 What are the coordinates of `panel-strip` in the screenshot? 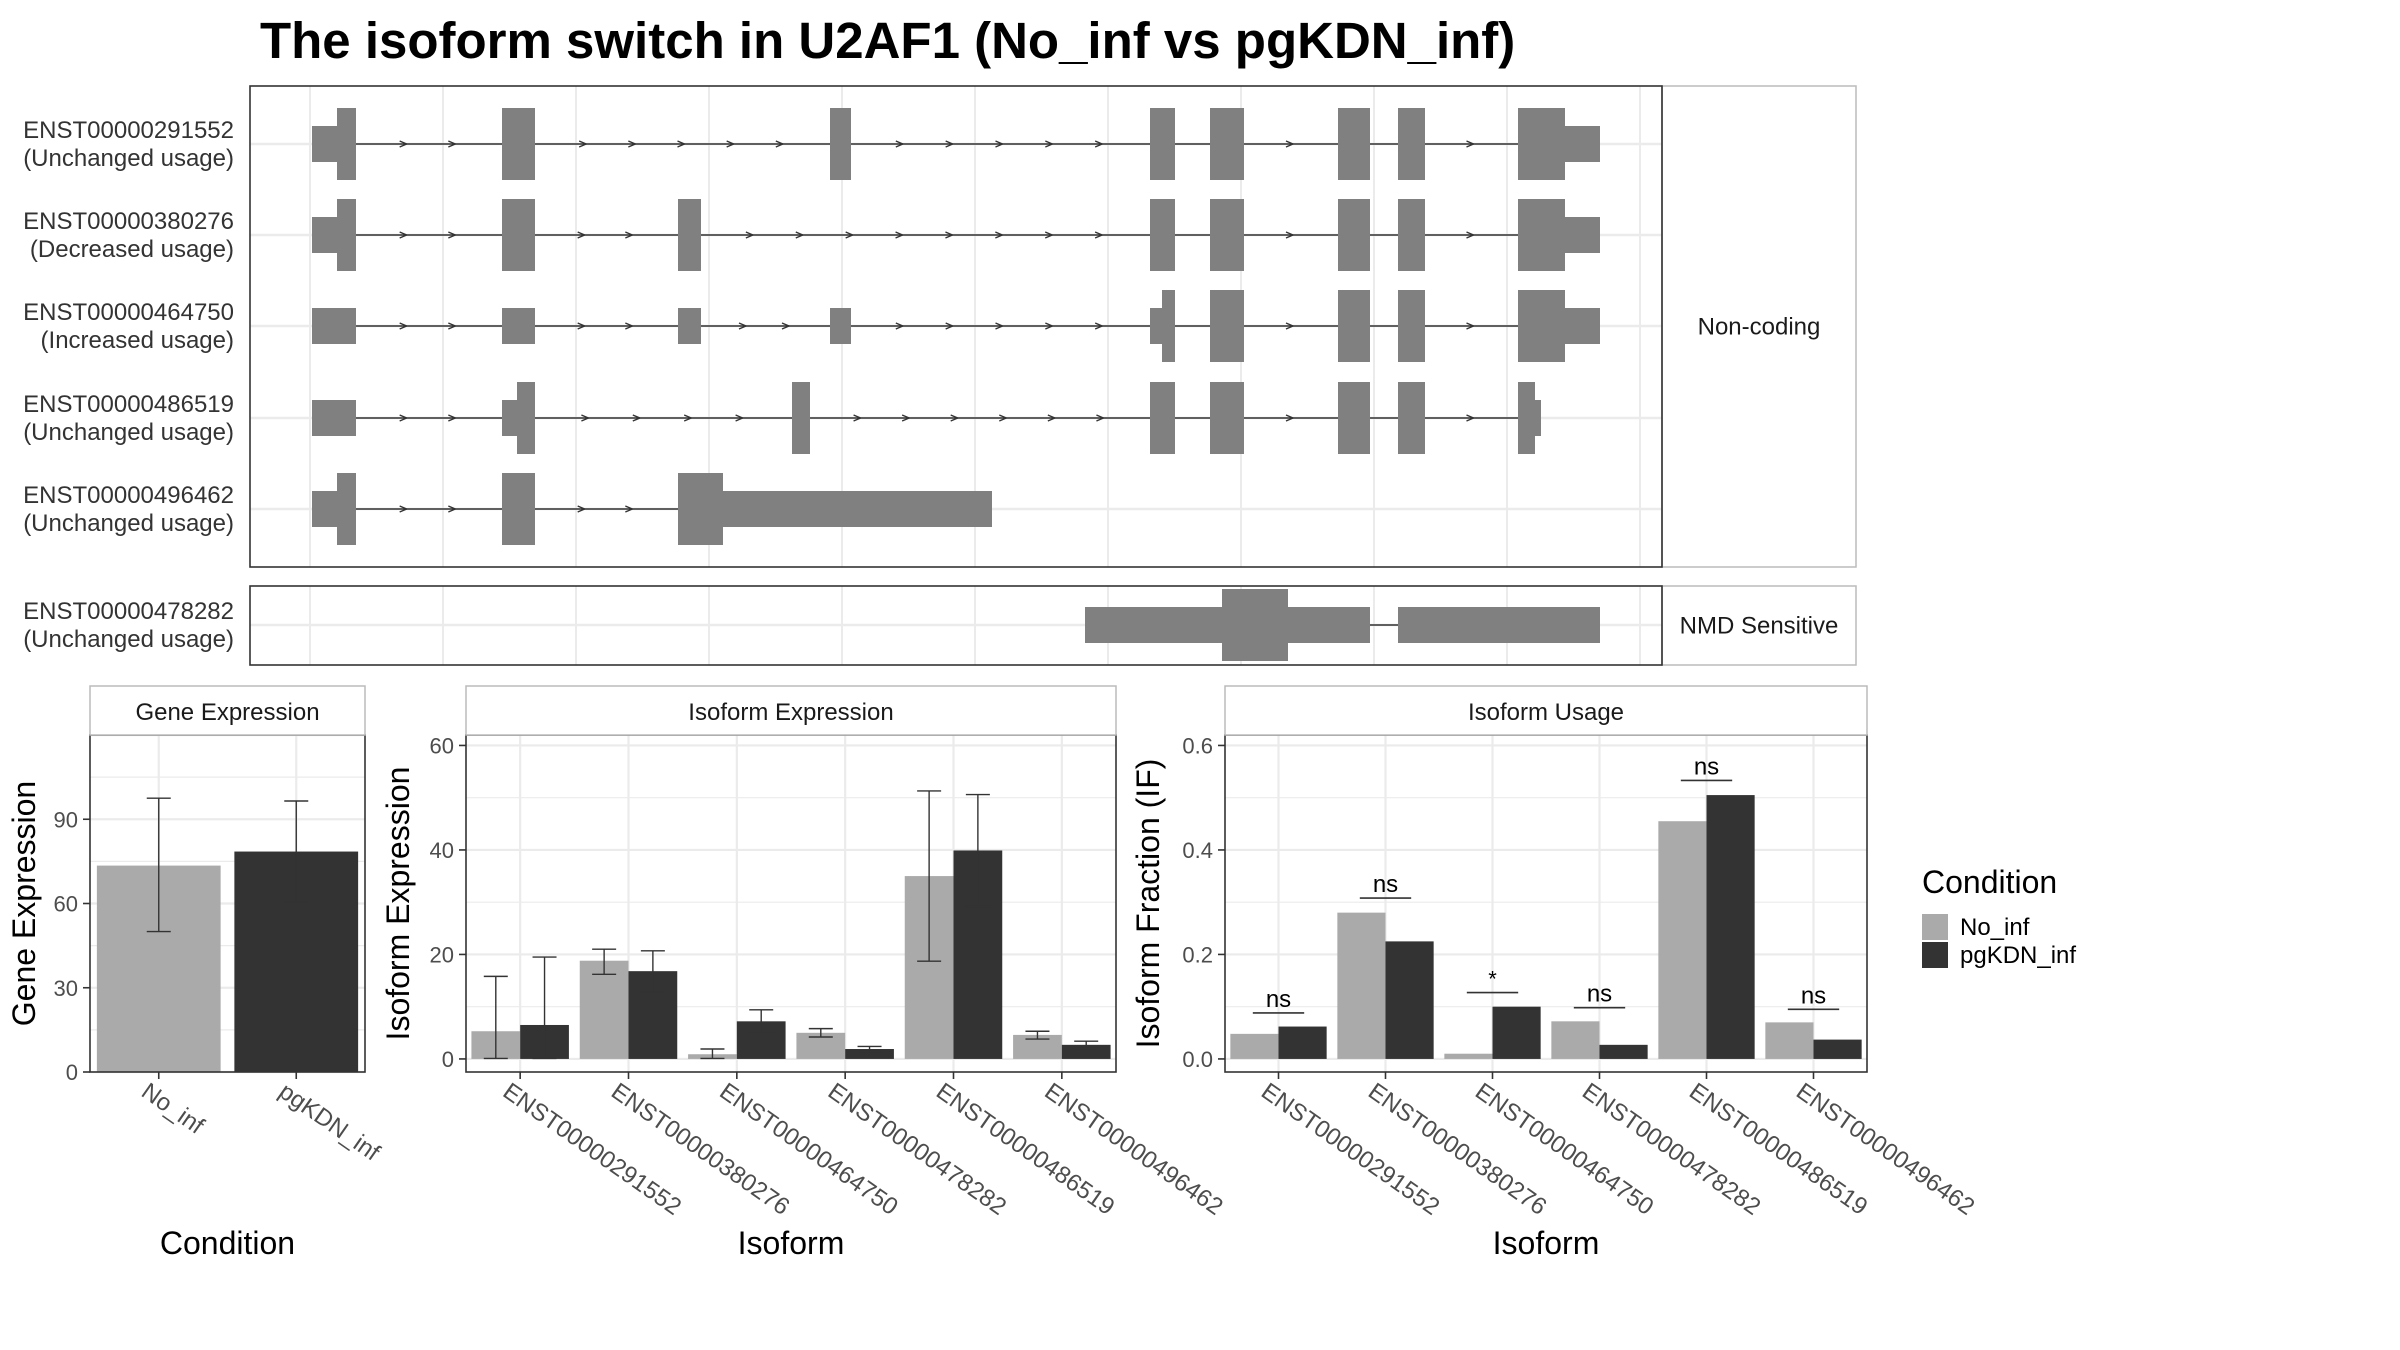 It's located at (791, 710).